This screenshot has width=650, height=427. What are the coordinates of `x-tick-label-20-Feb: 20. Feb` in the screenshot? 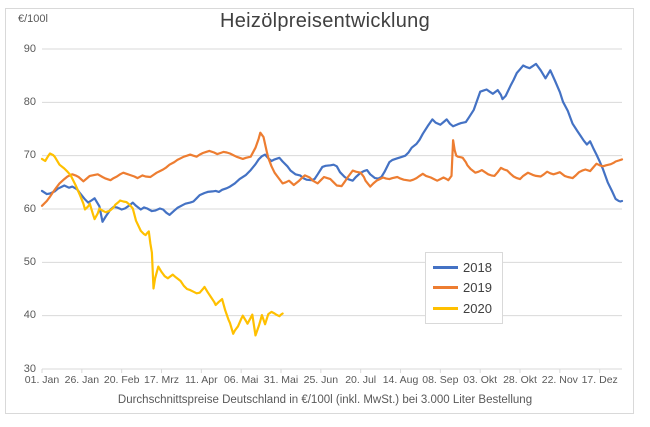 It's located at (121, 380).